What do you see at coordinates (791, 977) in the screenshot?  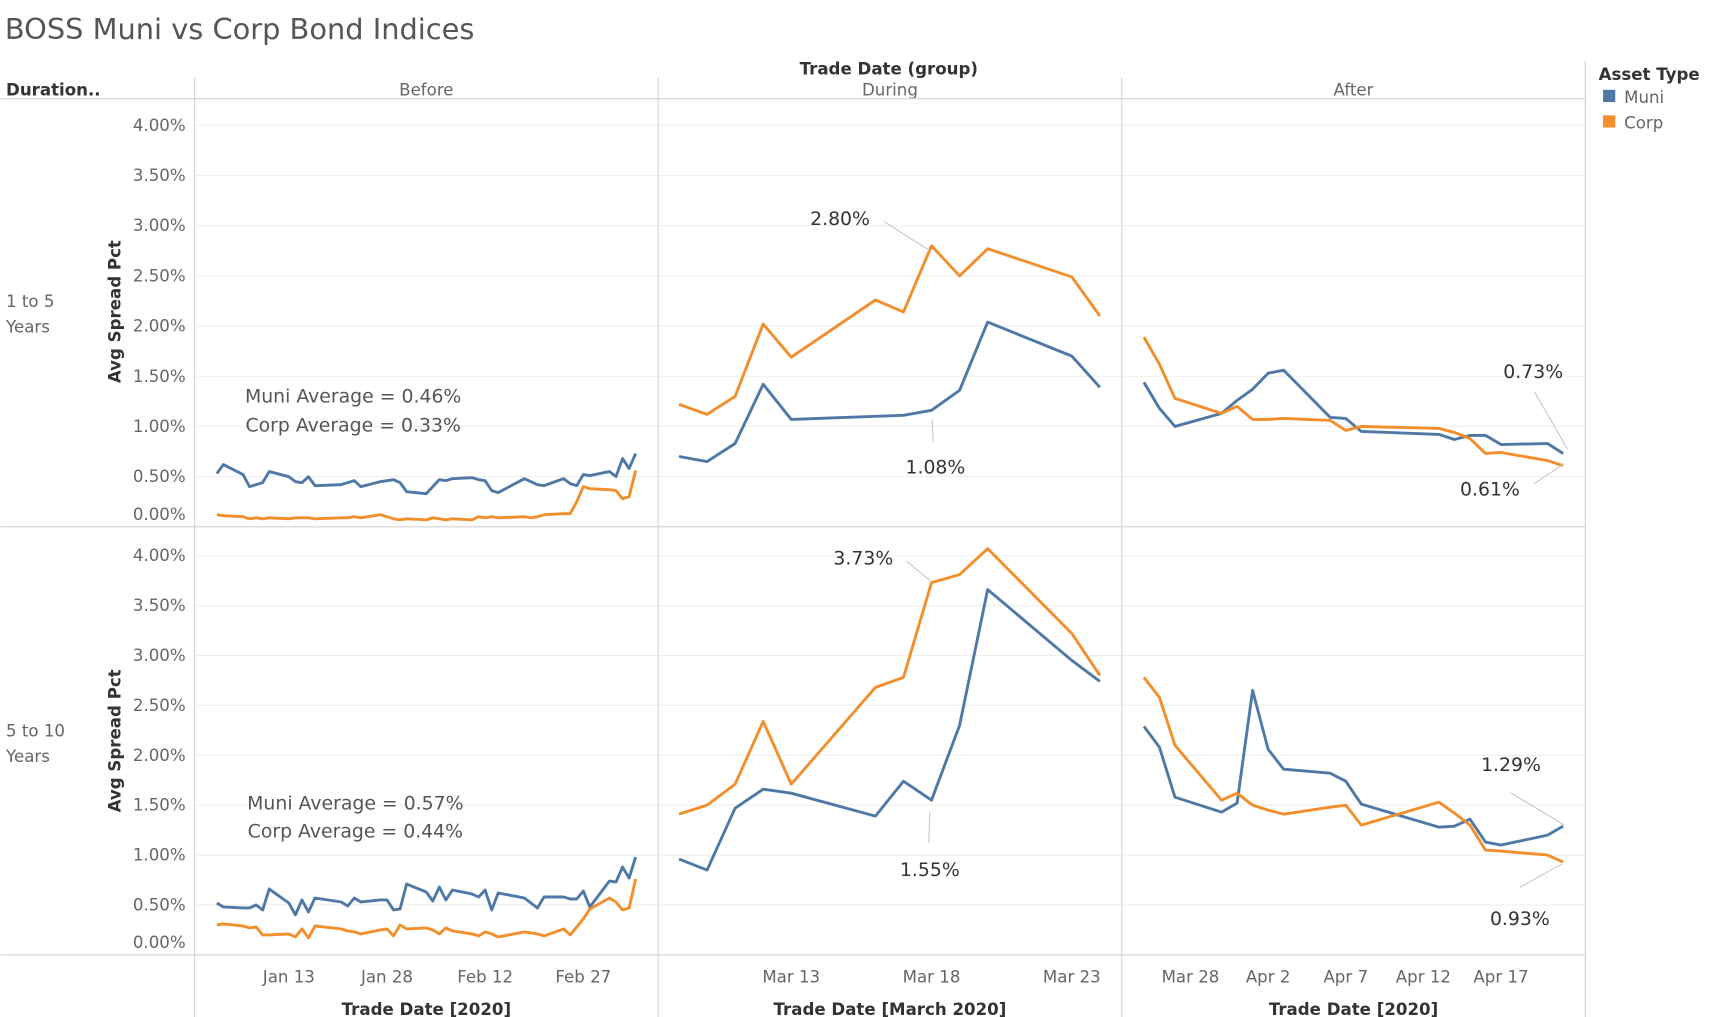 I see `x-tick-label: Mar 13` at bounding box center [791, 977].